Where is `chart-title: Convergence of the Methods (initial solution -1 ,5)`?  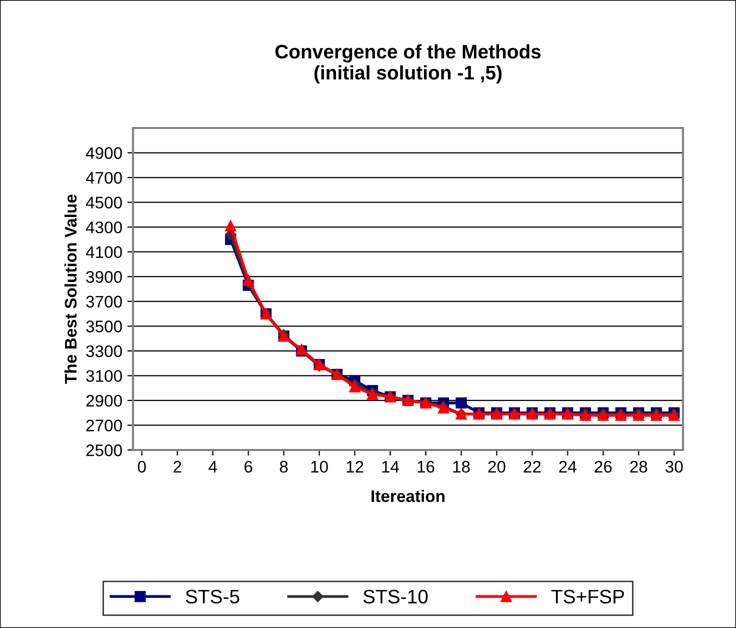
chart-title: Convergence of the Methods (initial solution -1 ,5) is located at coordinates (408, 64).